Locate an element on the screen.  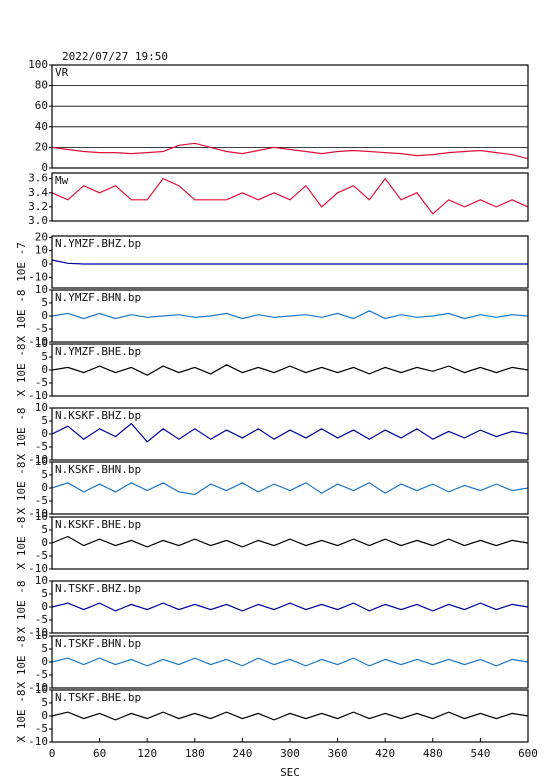
x-tick-label: 480 is located at coordinates (433, 753).